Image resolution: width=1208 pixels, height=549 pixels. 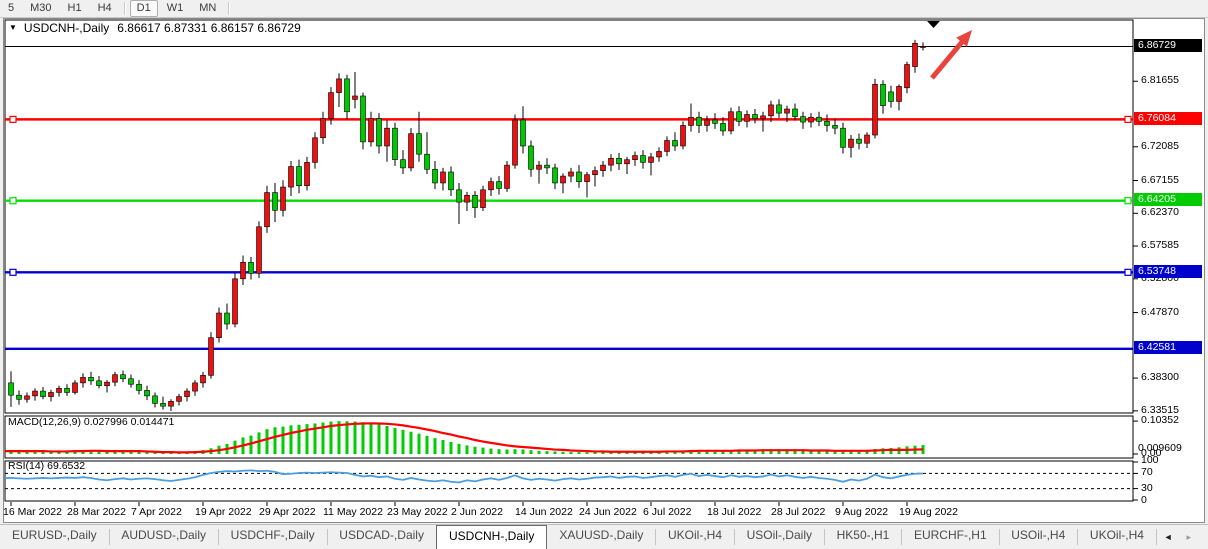 I want to click on price-tick-label: 6.57585, so click(x=1160, y=245).